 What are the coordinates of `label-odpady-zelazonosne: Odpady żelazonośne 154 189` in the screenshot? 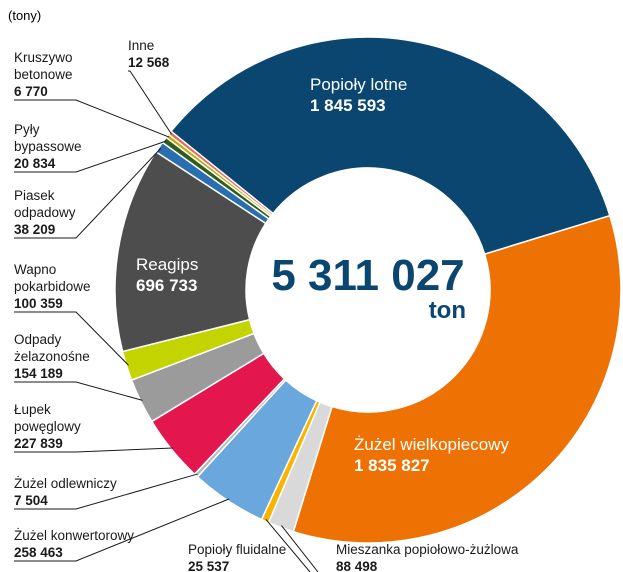 It's located at (52, 356).